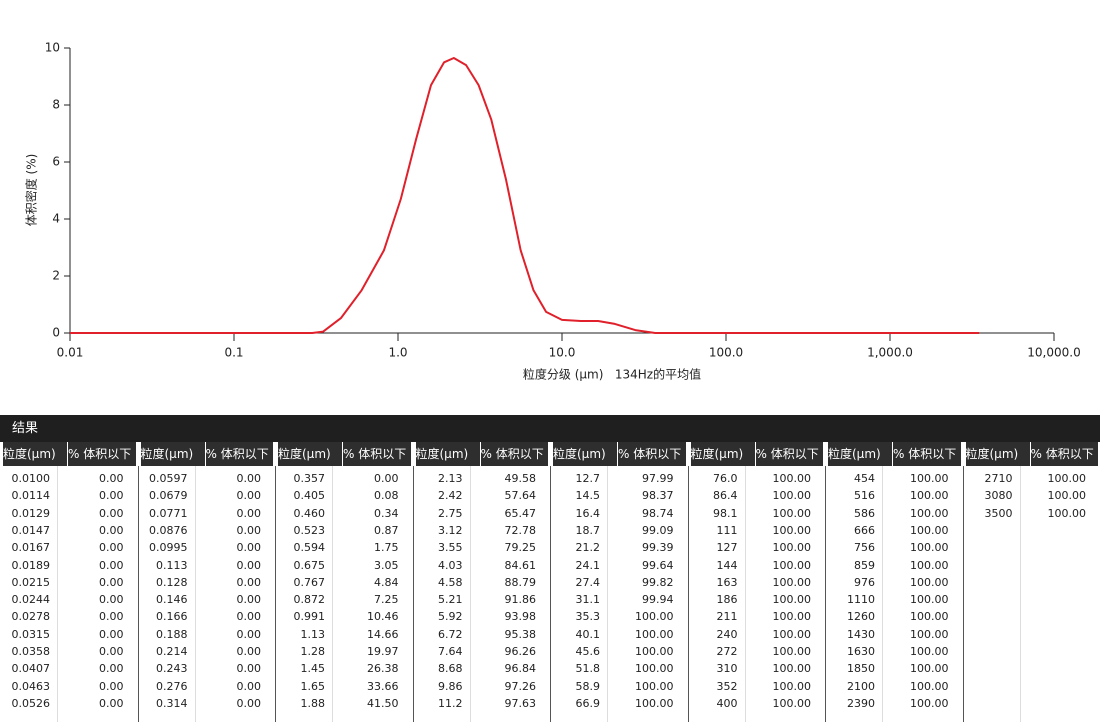  Describe the element at coordinates (386, 513) in the screenshot. I see `percent-cell: 0.34` at that location.